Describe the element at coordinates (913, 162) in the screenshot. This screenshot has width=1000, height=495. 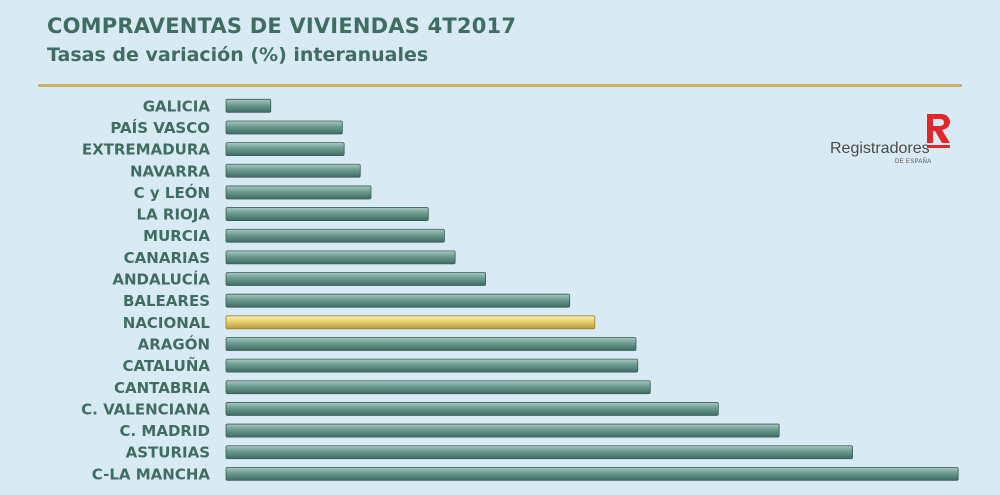
I see `logo-subtitle: DE ESPAÑA` at that location.